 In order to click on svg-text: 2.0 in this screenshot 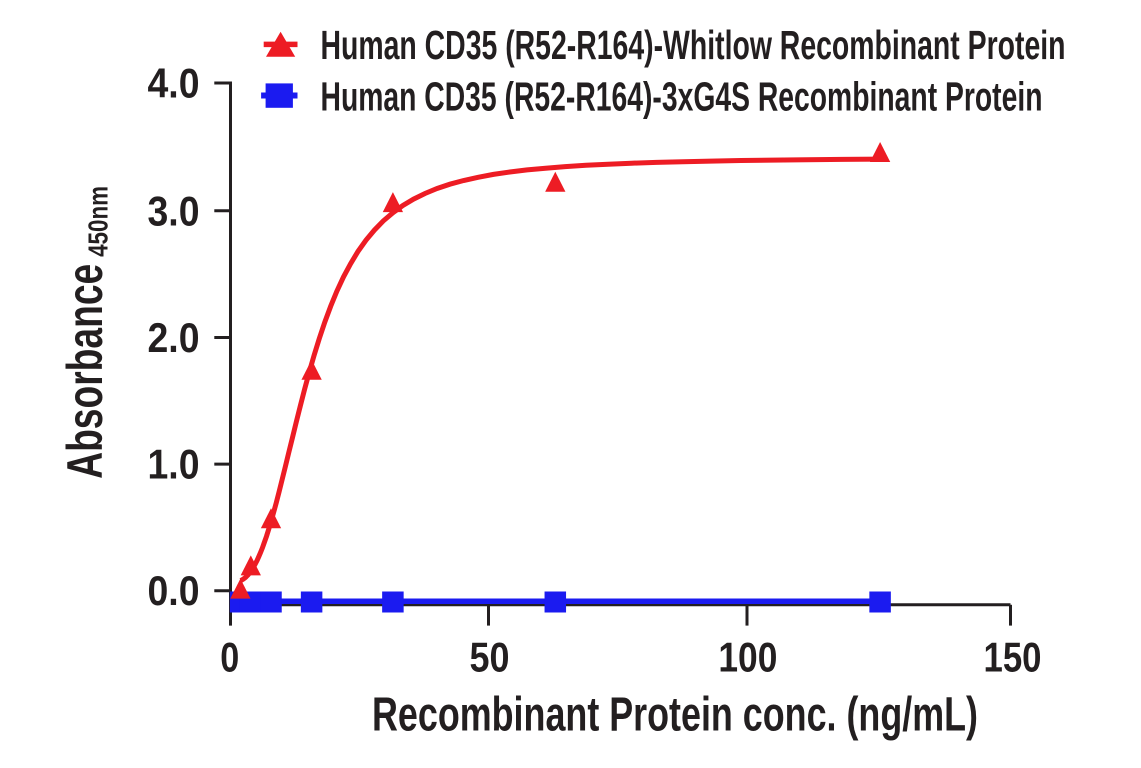, I will do `click(174, 337)`.